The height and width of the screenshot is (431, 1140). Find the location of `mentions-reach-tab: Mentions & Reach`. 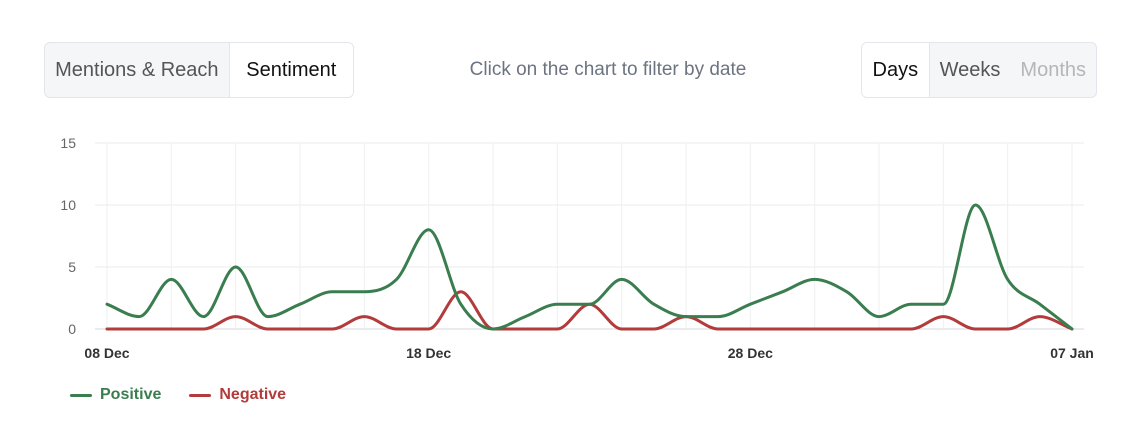

mentions-reach-tab: Mentions & Reach is located at coordinates (137, 69).